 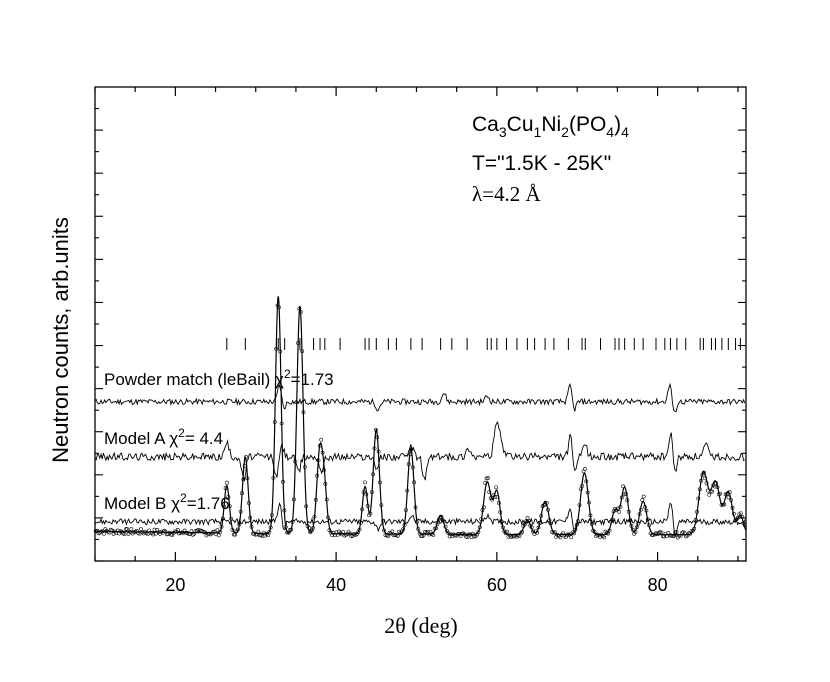 I want to click on compound-formula: Ca3Cu1Ni2(PO4)4, so click(x=550, y=126).